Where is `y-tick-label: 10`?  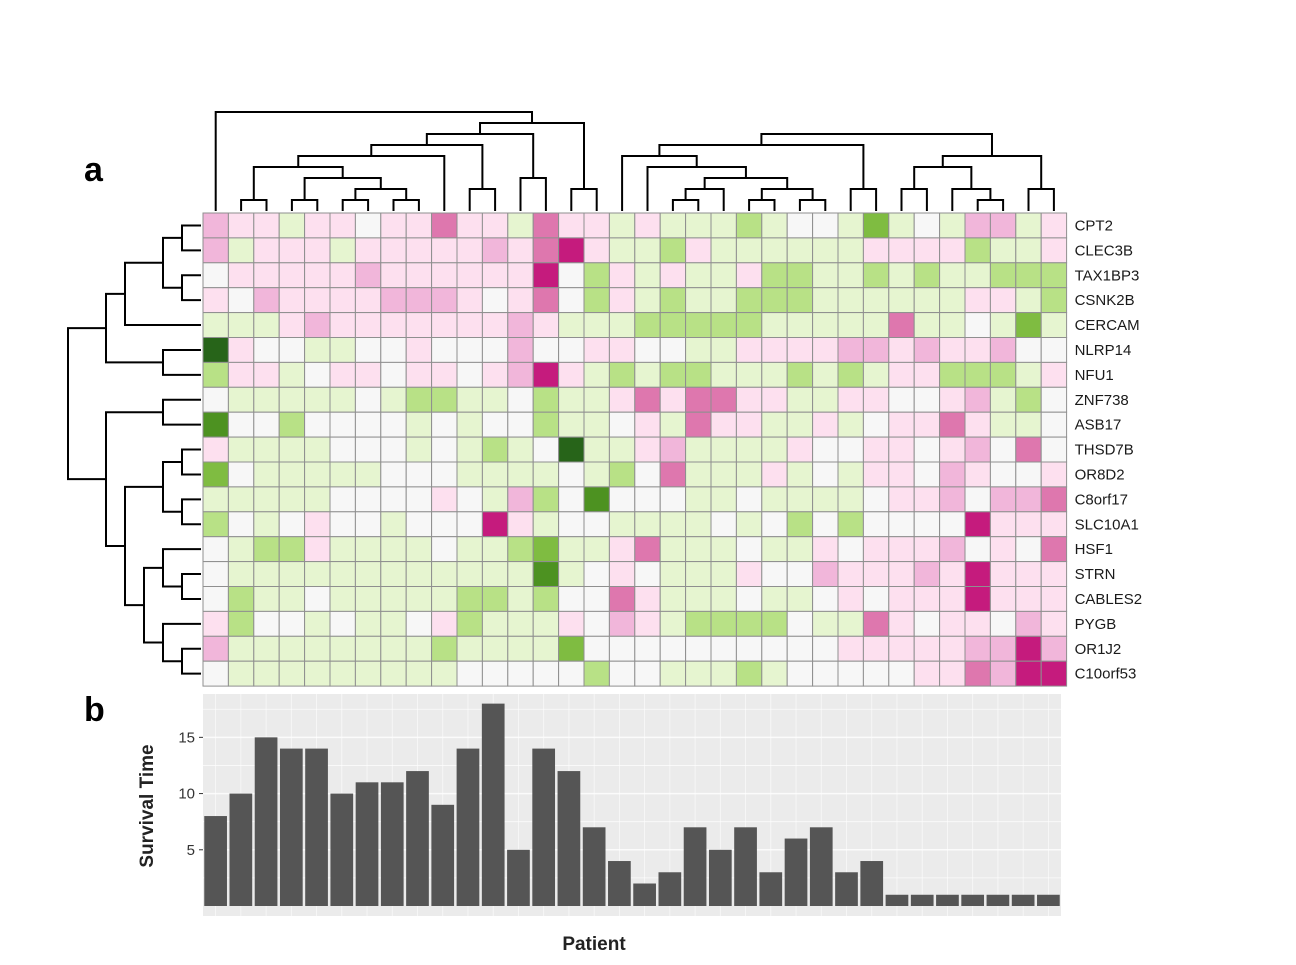
y-tick-label: 10 is located at coordinates (186, 794).